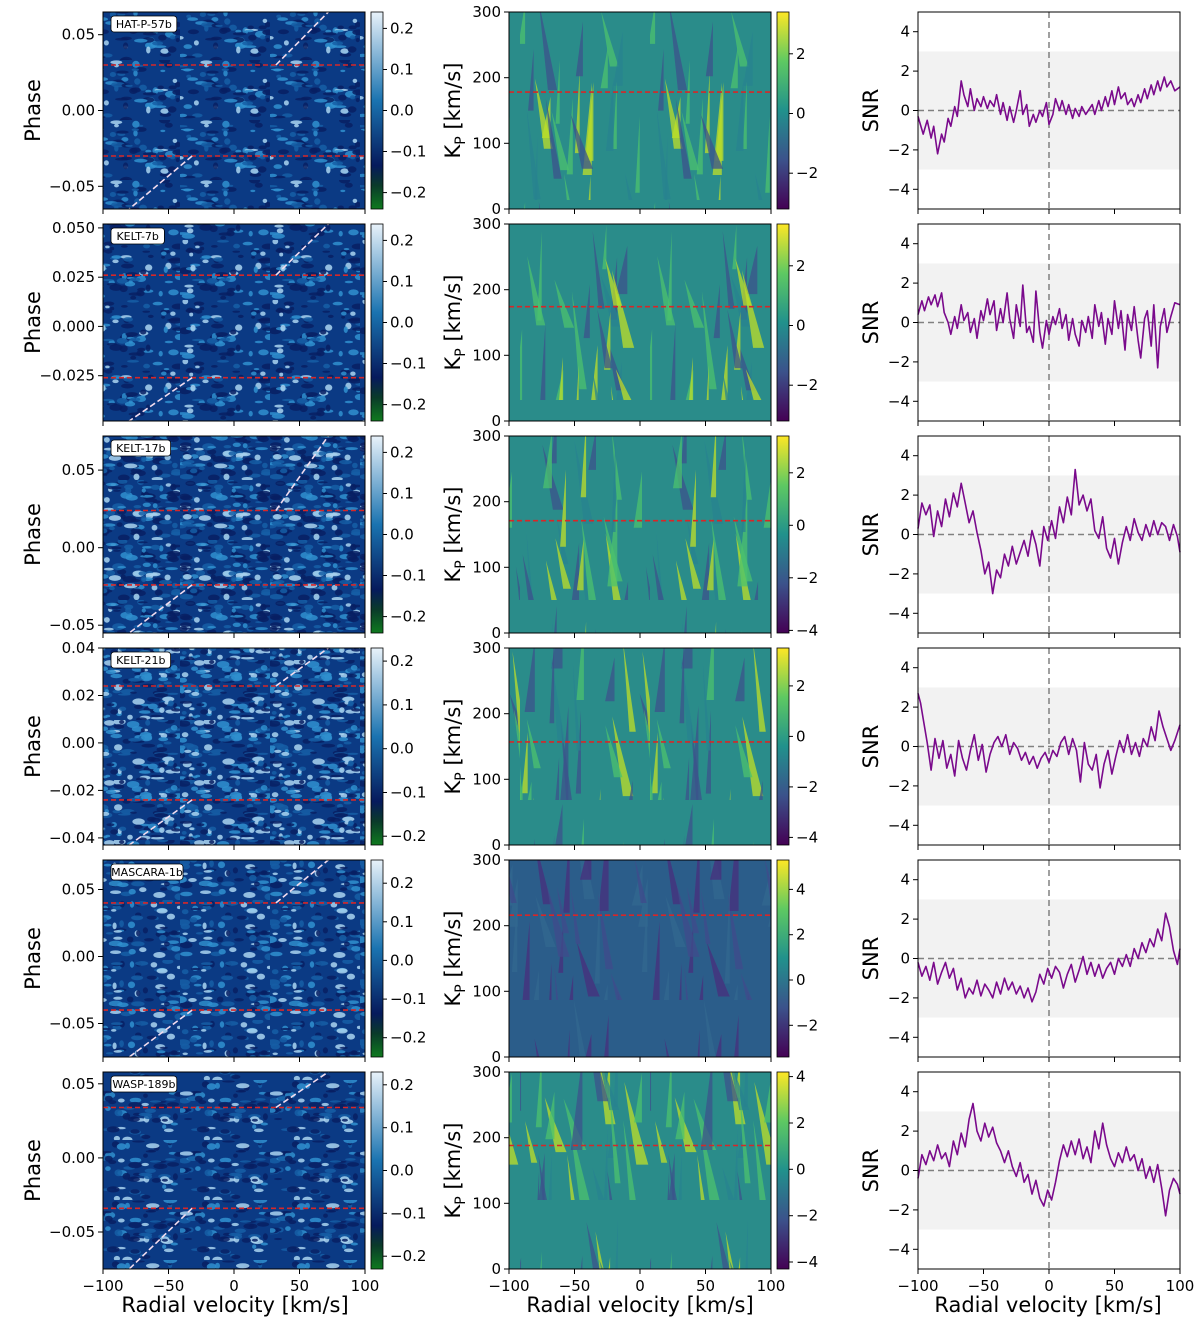 Image resolution: width=1200 pixels, height=1323 pixels. Describe the element at coordinates (147, 872) in the screenshot. I see `planet-label: MASCARA-1b` at that location.